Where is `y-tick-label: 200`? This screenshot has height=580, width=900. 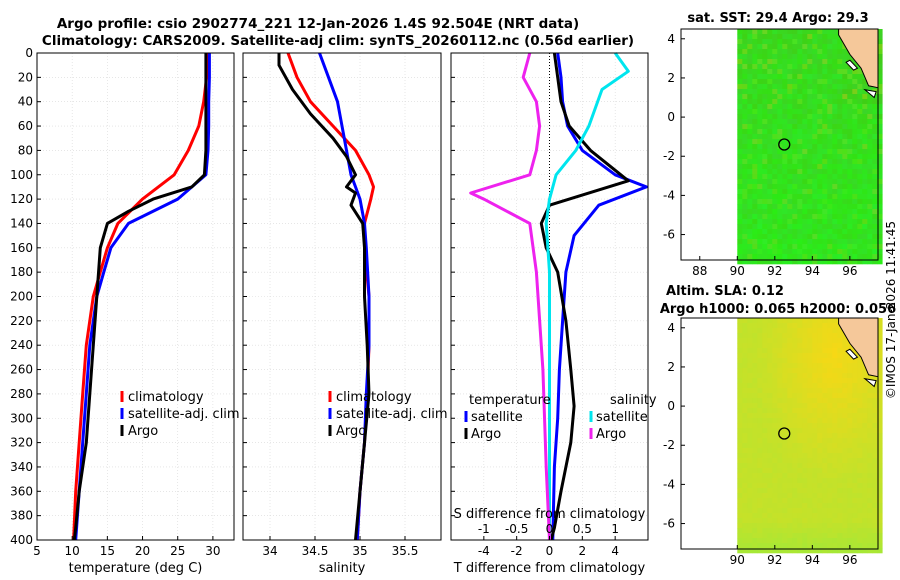 y-tick-label: 200 is located at coordinates (21, 297).